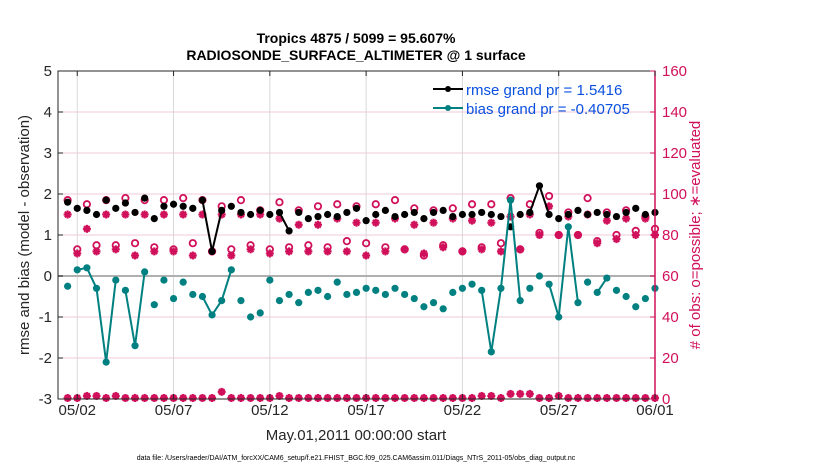  Describe the element at coordinates (655, 410) in the screenshot. I see `x-tick-label: 06/01` at that location.